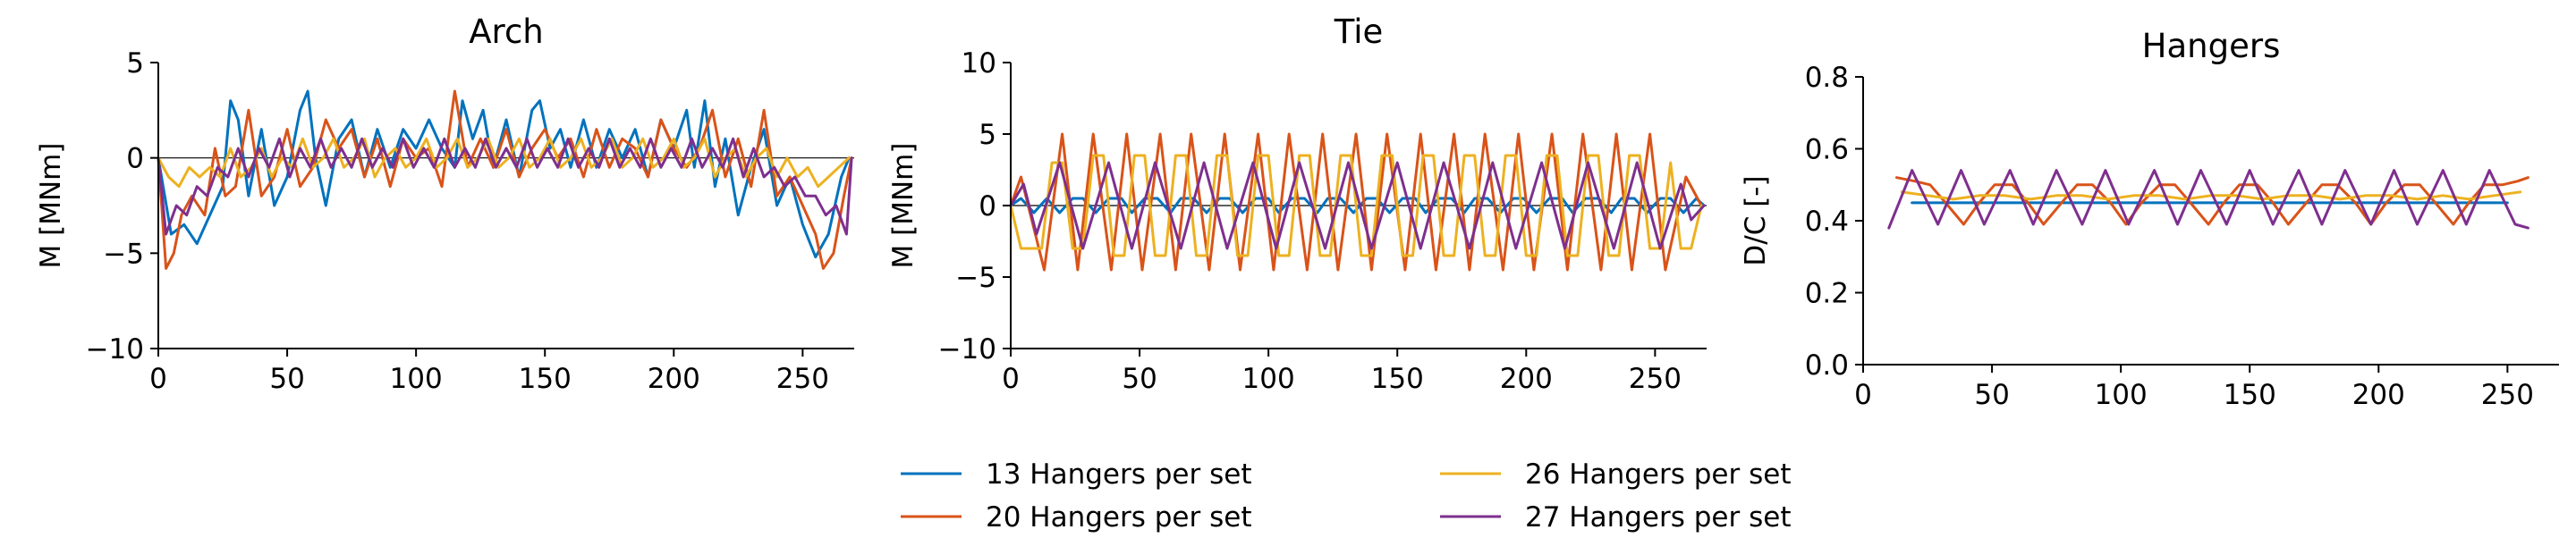 This screenshot has height=538, width=2576. Describe the element at coordinates (1827, 294) in the screenshot. I see `y-tick-label: 0.2` at that location.